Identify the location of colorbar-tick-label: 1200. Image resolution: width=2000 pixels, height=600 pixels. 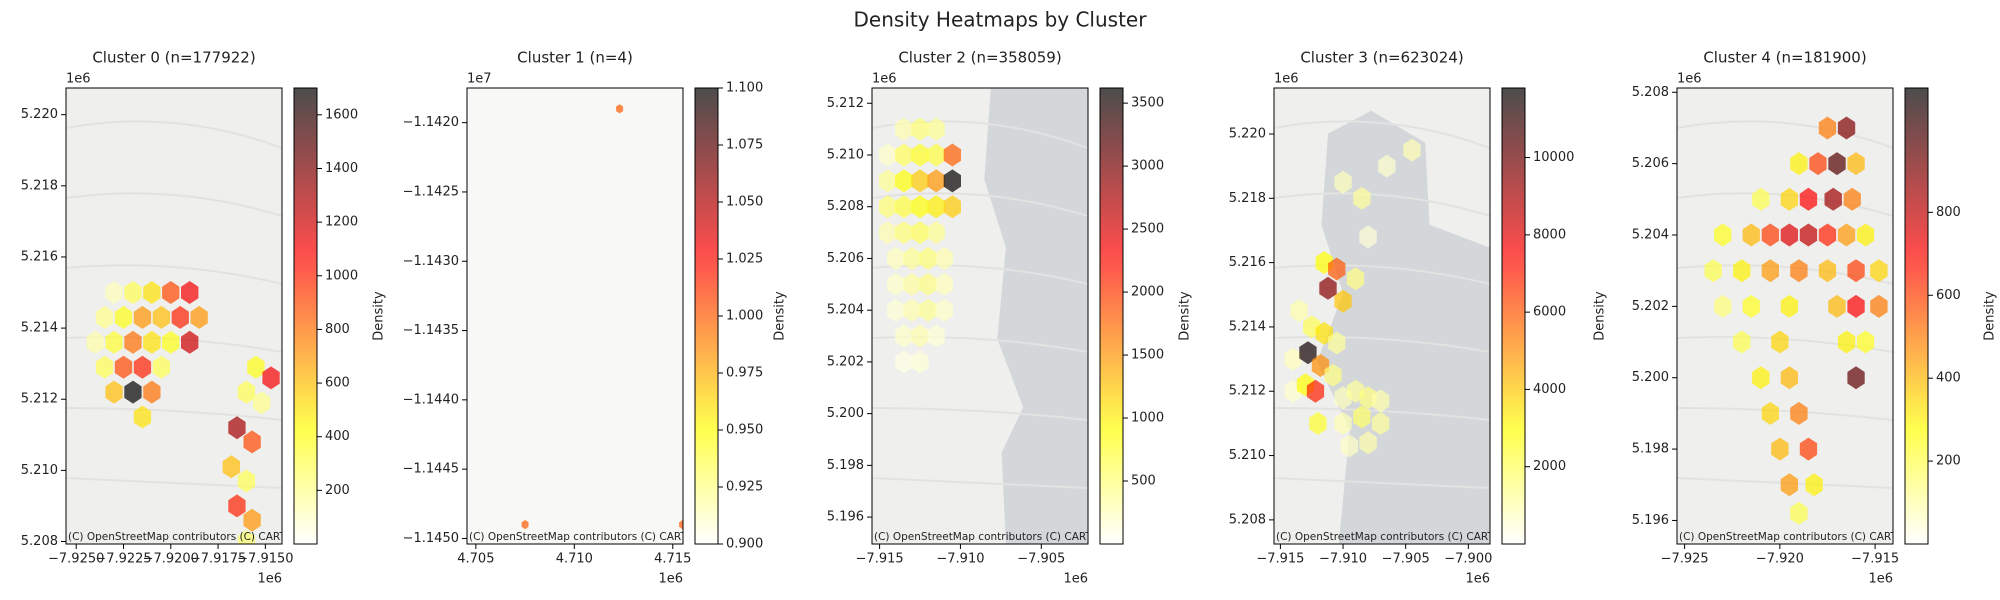
(341, 222).